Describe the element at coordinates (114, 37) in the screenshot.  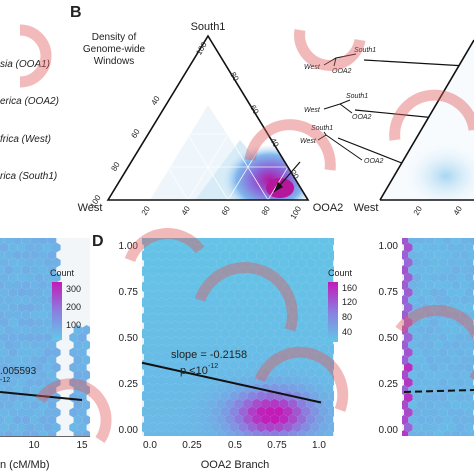
I see `density-title-line1: Density of` at that location.